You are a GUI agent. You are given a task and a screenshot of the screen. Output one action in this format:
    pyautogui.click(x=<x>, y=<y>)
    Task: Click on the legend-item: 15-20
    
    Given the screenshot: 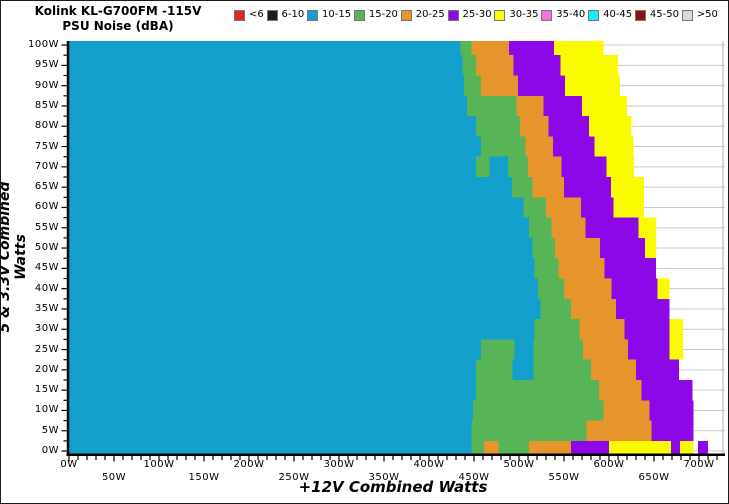 What is the action you would take?
    pyautogui.click(x=375, y=15)
    